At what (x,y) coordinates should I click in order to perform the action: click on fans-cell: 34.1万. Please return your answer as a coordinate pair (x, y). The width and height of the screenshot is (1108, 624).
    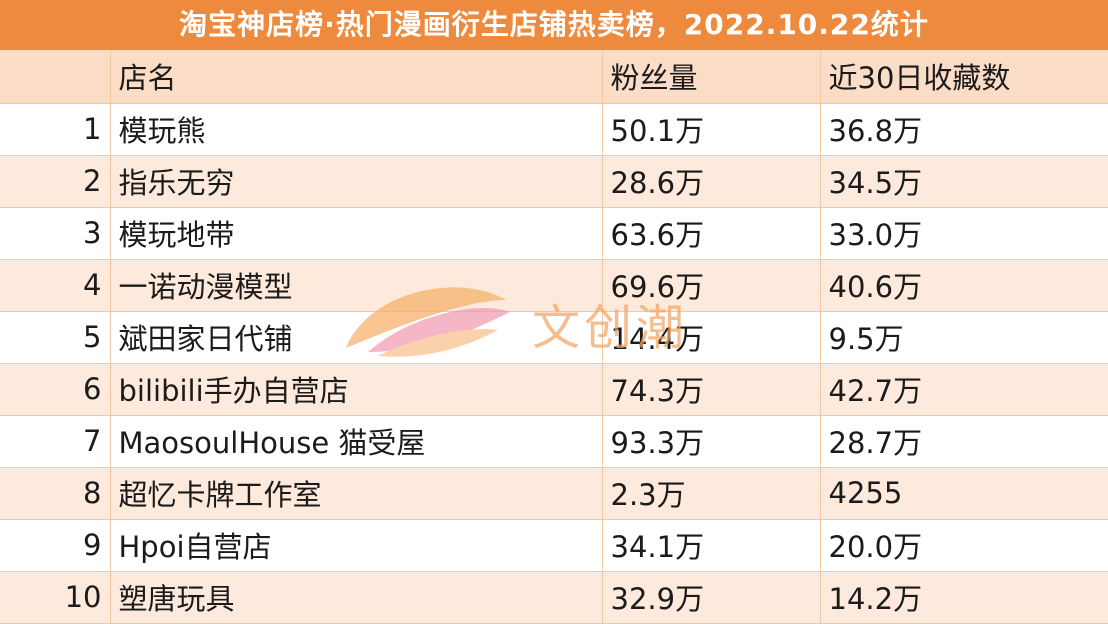
    Looking at the image, I should click on (711, 545).